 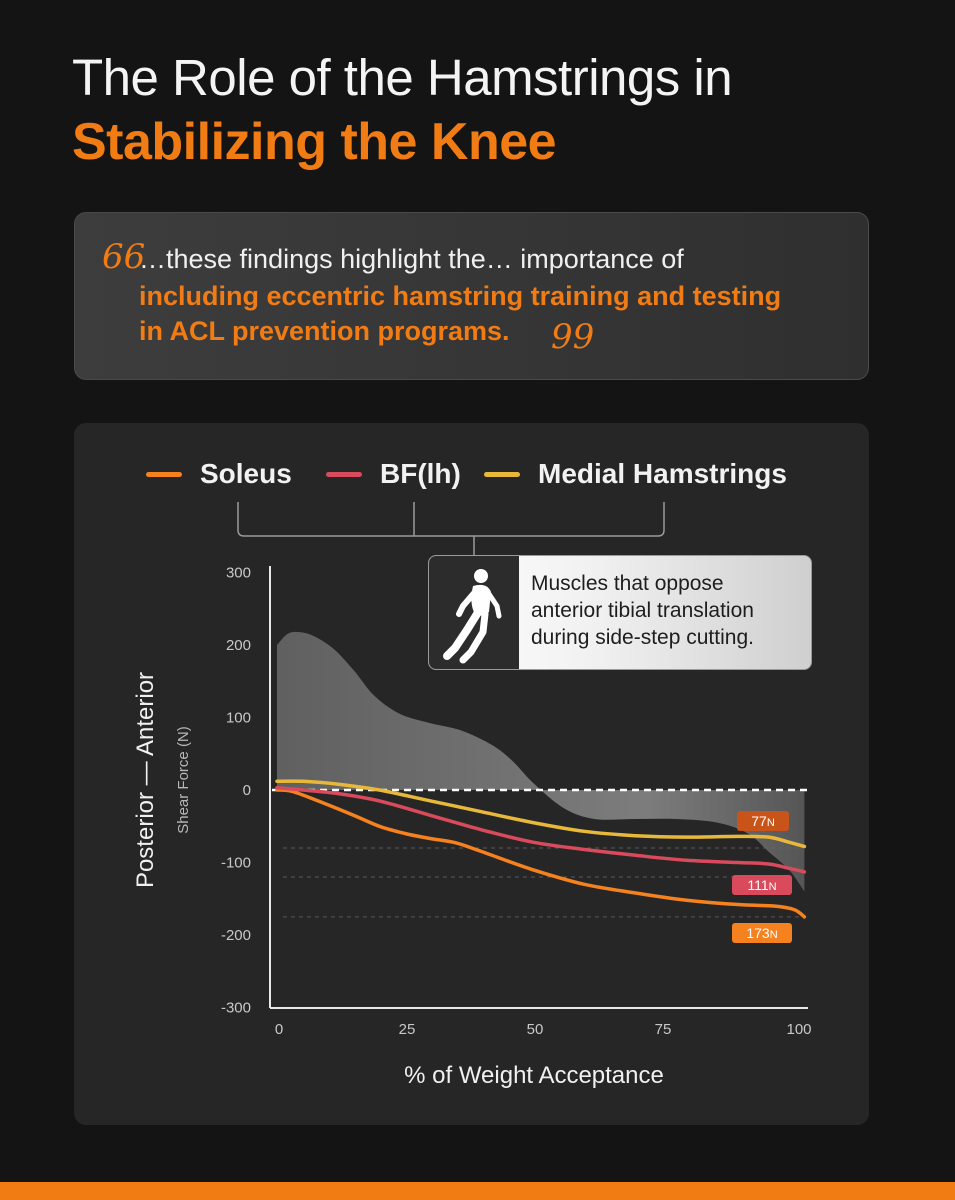 I want to click on end-value-badge-111: 111N, so click(x=762, y=885).